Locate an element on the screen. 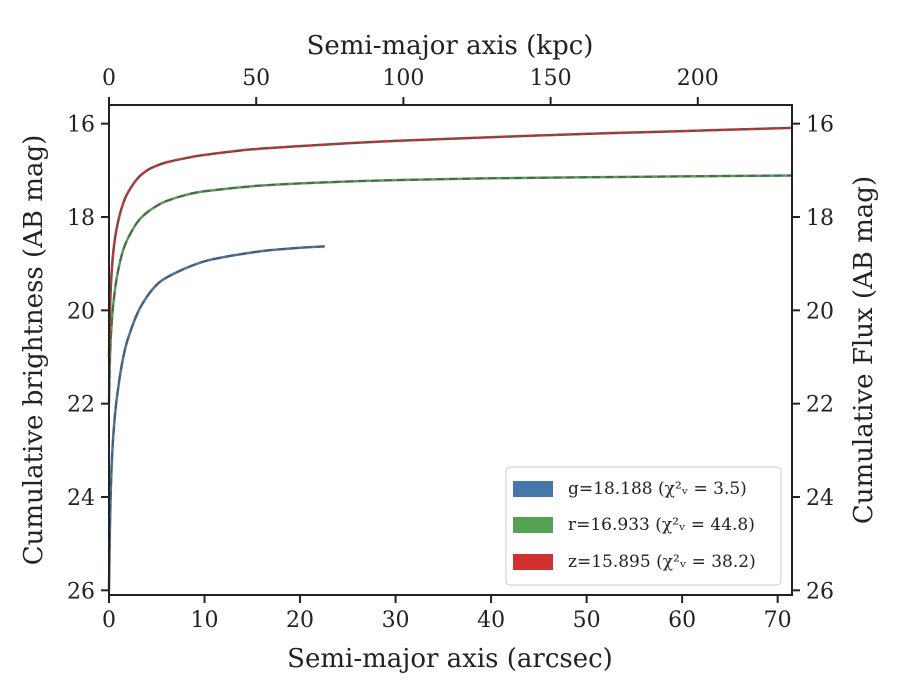  x-tick-label: 60 is located at coordinates (682, 620).